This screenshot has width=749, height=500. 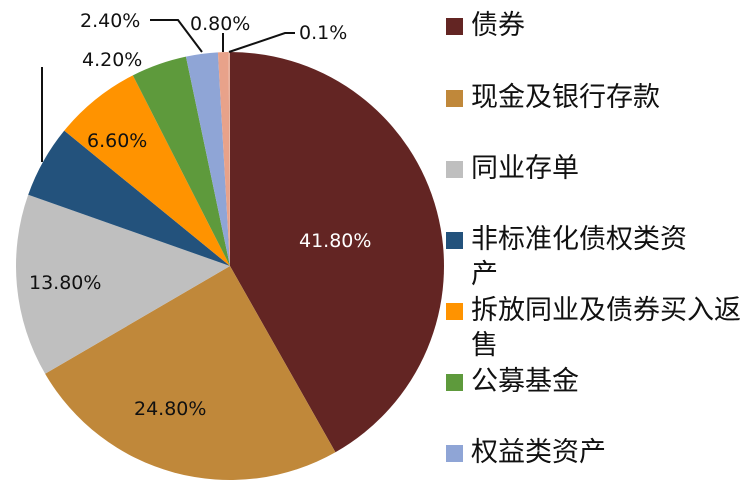 I want to click on slice-label-bonds: 41.80%, so click(x=335, y=241).